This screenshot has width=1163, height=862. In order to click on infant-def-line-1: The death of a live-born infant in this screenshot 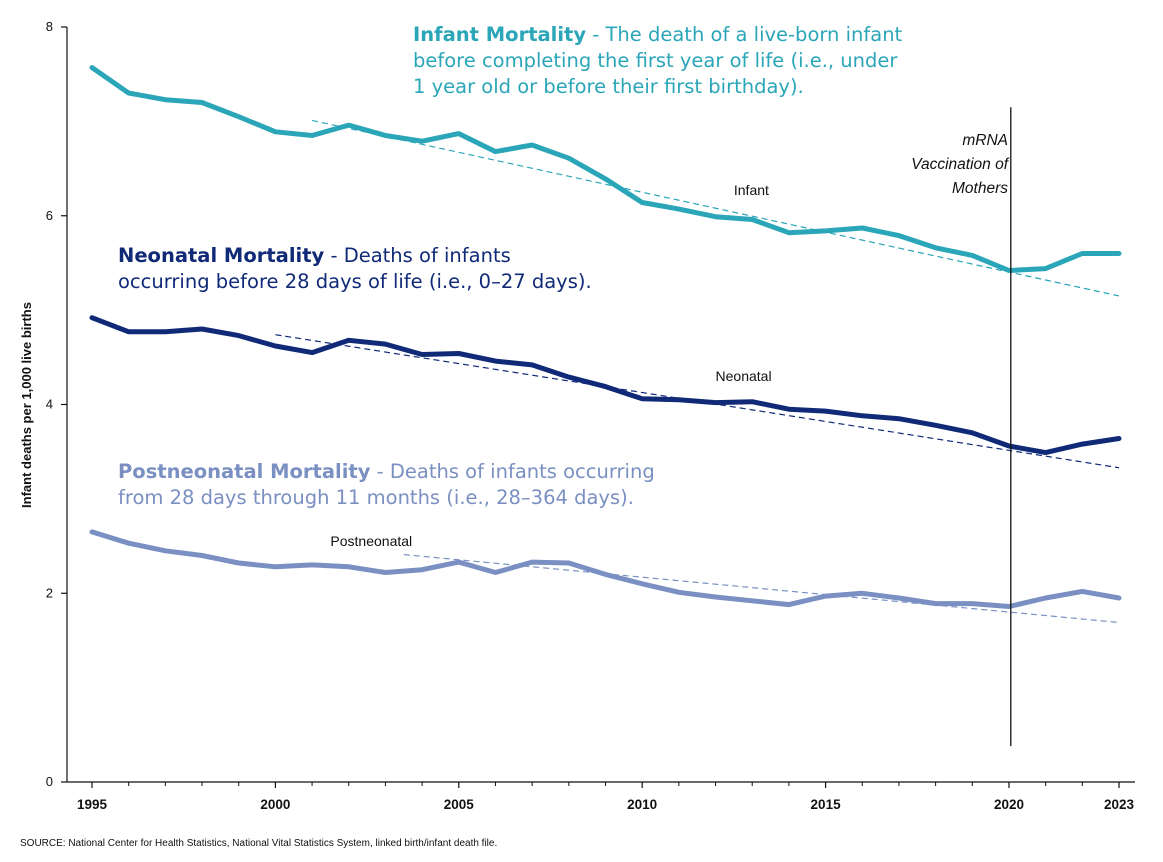, I will do `click(754, 34)`.